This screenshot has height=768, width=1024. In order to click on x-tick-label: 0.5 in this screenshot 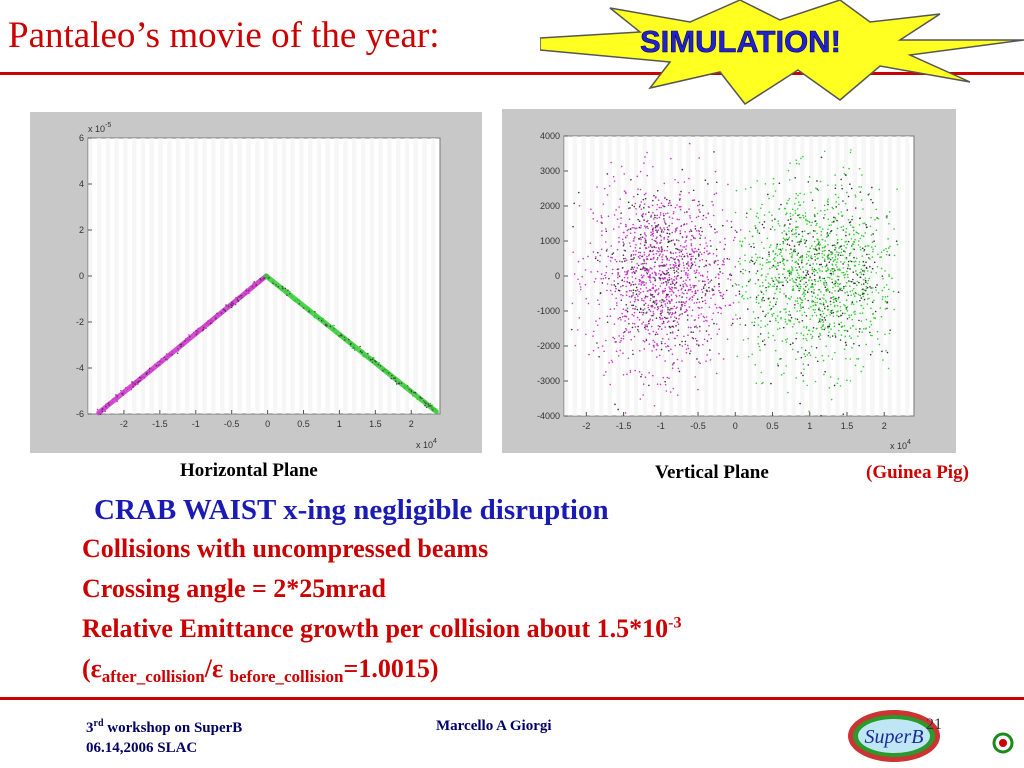, I will do `click(772, 426)`.